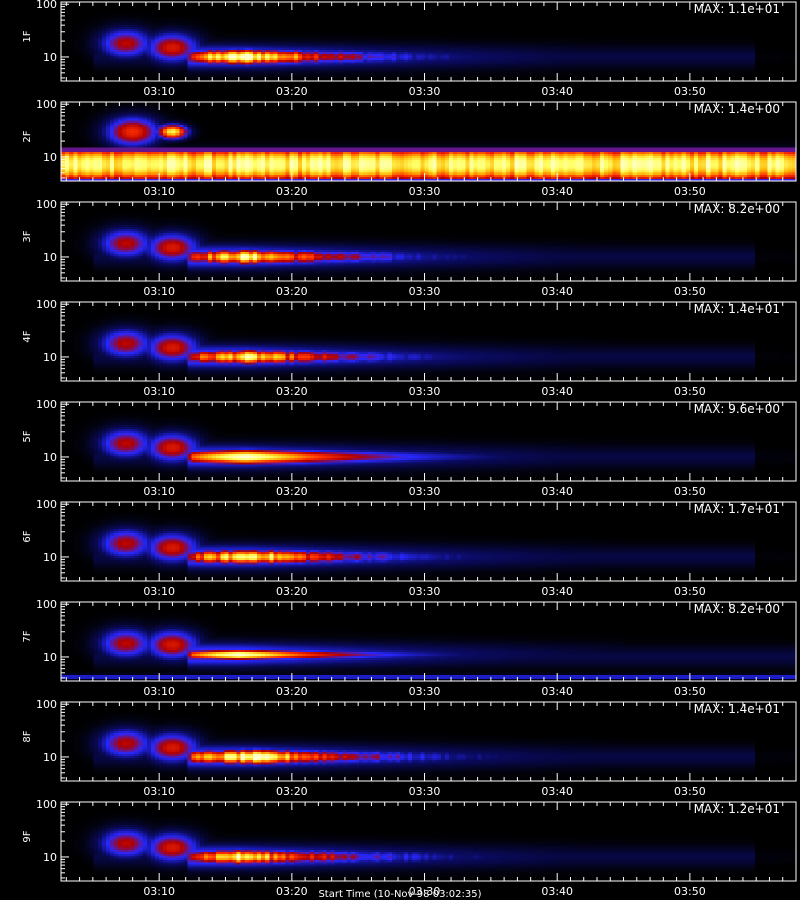  I want to click on max-annotation: MAX: 1.1e+01, so click(737, 9).